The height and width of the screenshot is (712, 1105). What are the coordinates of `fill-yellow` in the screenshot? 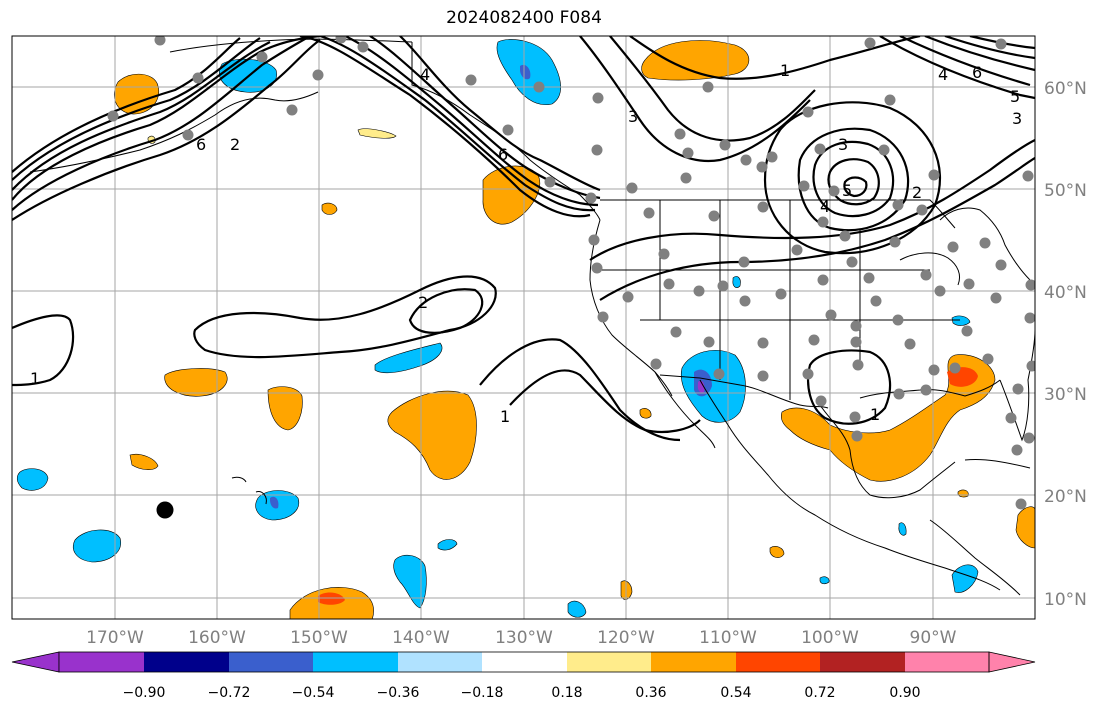 It's located at (377, 133).